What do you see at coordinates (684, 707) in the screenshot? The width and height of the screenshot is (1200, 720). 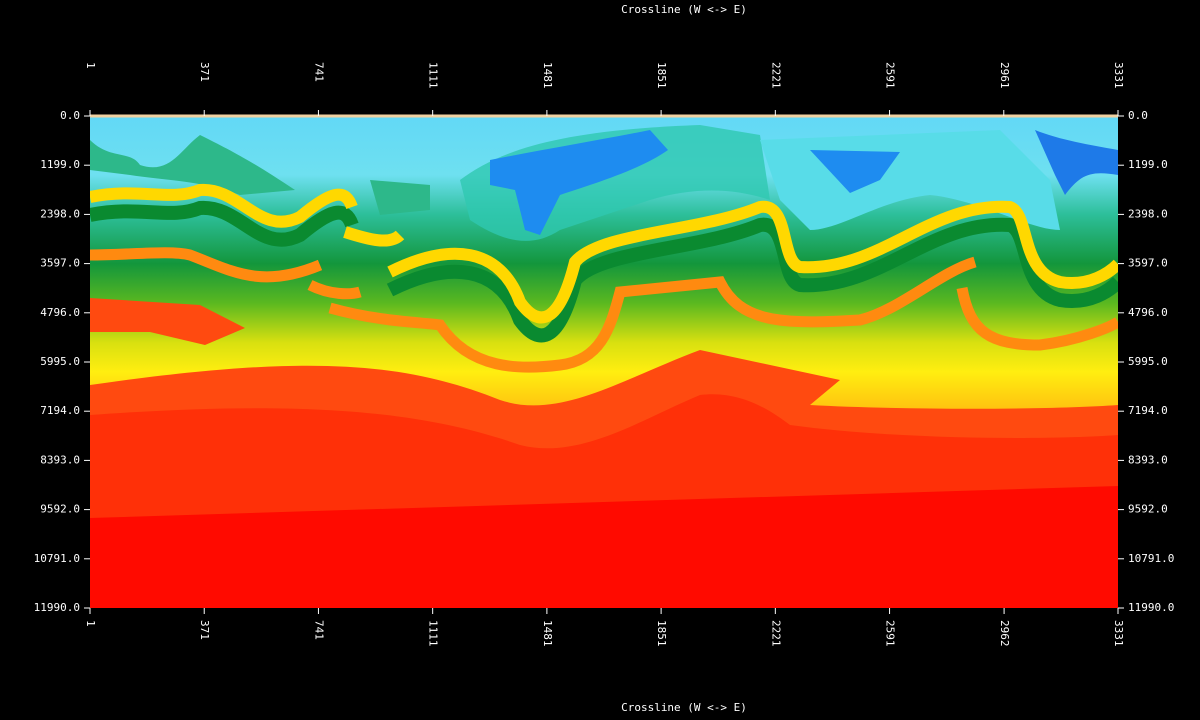 I see `bottom-axis-label: Crossline (W <-> E)` at bounding box center [684, 707].